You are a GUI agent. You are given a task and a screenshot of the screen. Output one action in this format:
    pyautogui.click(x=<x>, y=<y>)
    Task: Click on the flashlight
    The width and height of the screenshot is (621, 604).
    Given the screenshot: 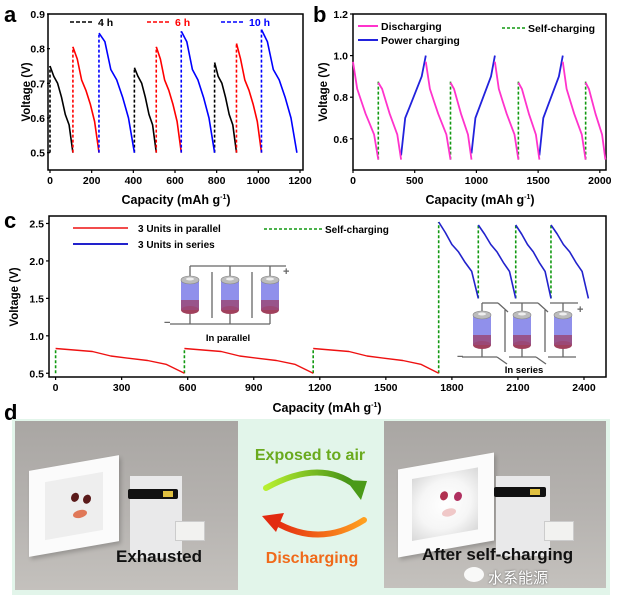 What is the action you would take?
    pyautogui.click(x=520, y=492)
    